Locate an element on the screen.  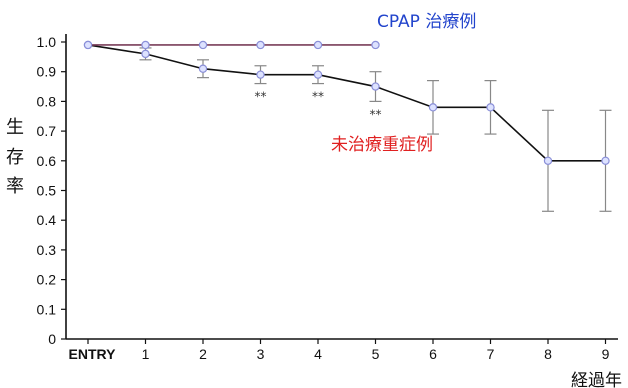
y-axis-title-char: 率 is located at coordinates (15, 186).